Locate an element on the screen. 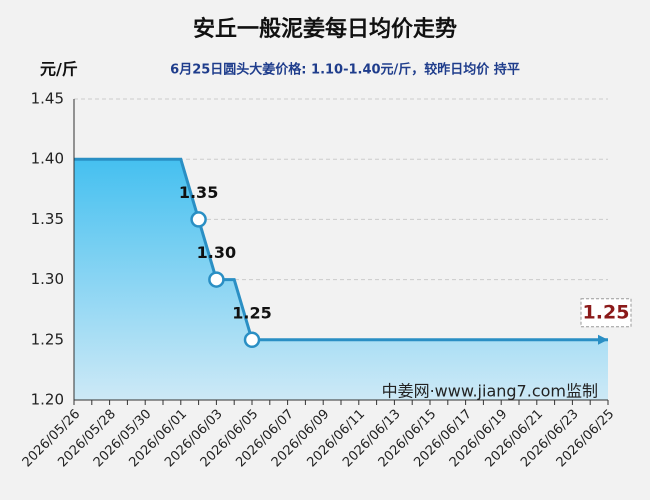  y-tick-label: 1.20 is located at coordinates (47, 400).